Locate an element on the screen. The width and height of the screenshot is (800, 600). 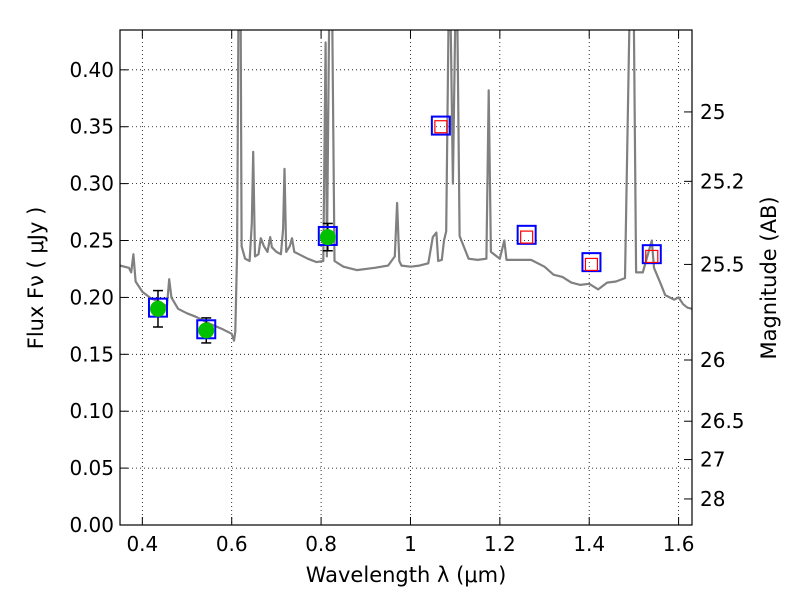
magnitude-tick-label: 28 is located at coordinates (712, 499).